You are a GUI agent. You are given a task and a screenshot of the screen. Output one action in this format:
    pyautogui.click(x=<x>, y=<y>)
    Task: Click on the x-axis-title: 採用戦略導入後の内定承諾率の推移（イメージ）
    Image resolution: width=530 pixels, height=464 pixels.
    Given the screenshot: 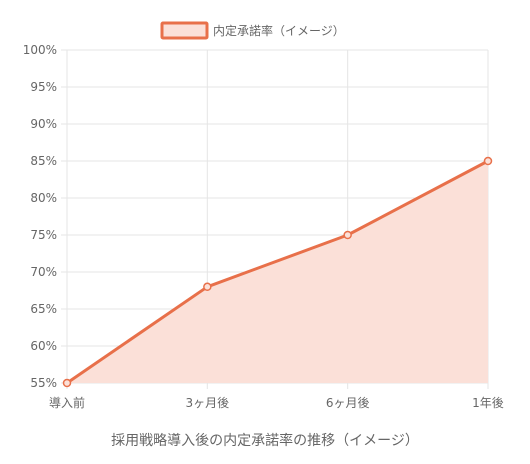 What is the action you would take?
    pyautogui.click(x=265, y=440)
    